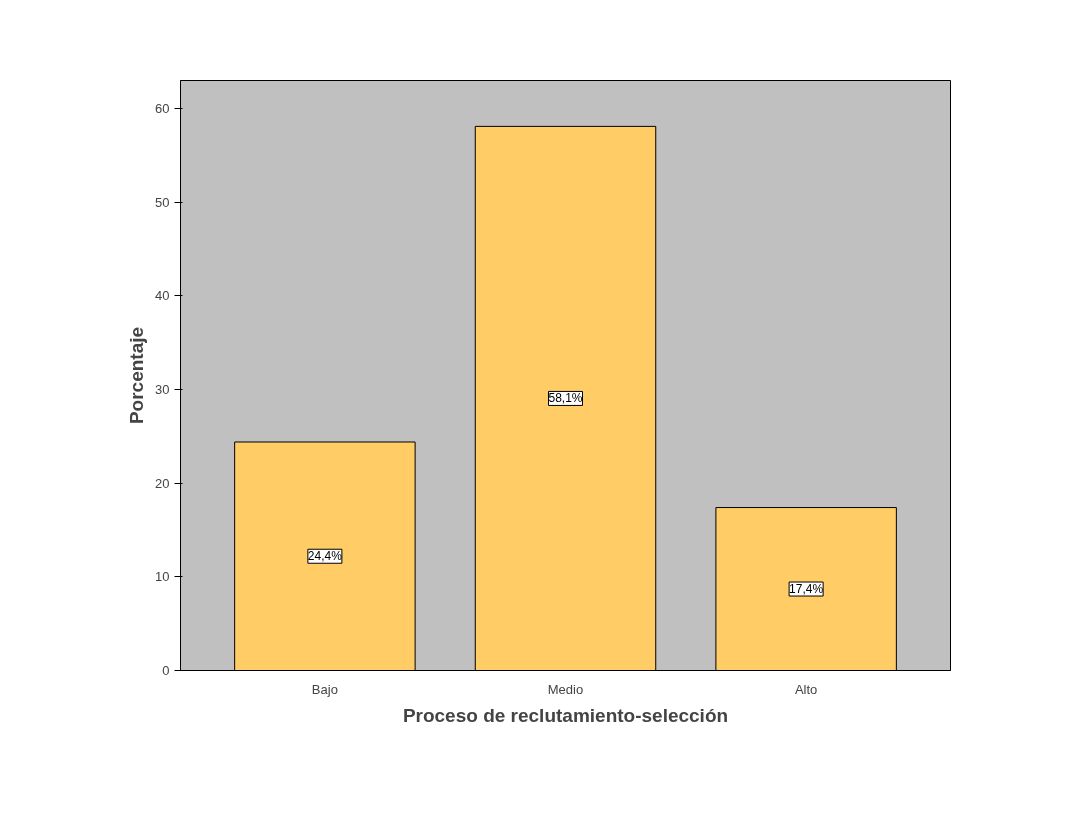 The image size is (1076, 825). I want to click on y-tick-label: 60, so click(162, 109).